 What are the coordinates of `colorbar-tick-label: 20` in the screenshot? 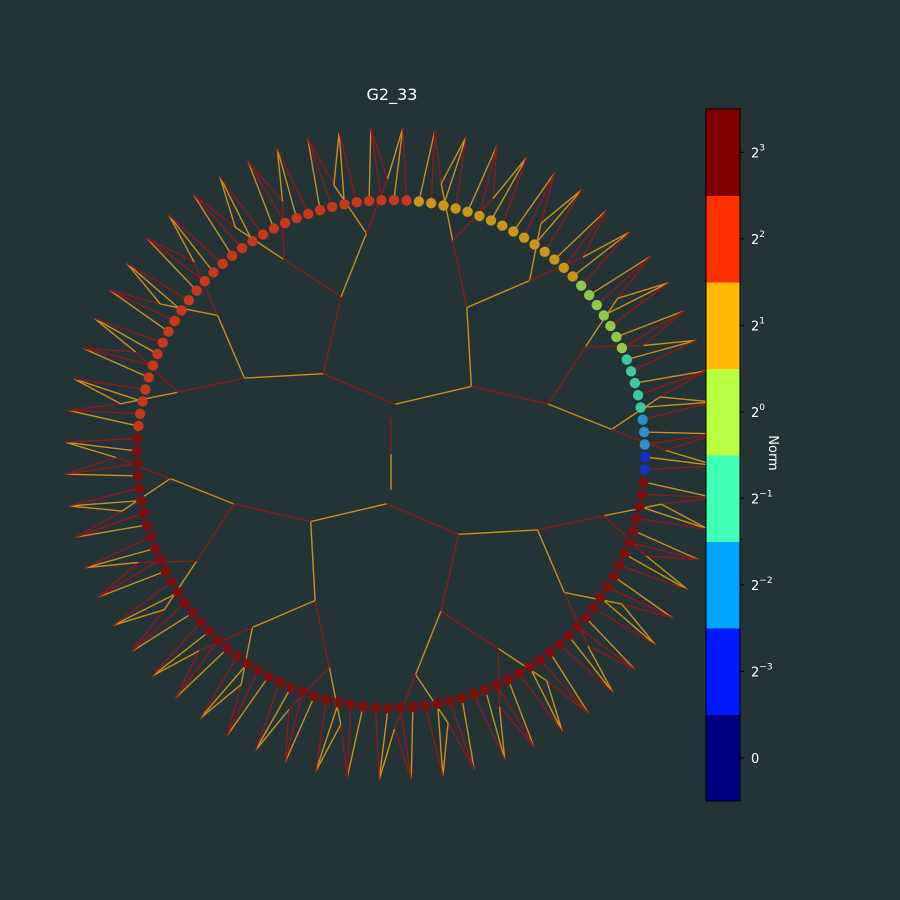 It's located at (758, 412).